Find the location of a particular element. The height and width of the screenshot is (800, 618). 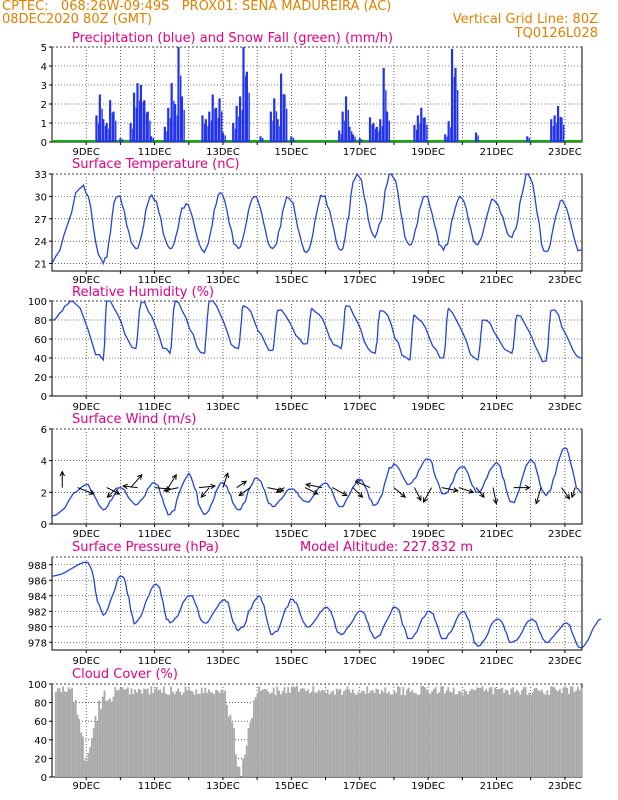

y-tick-label: 3 is located at coordinates (44, 86).